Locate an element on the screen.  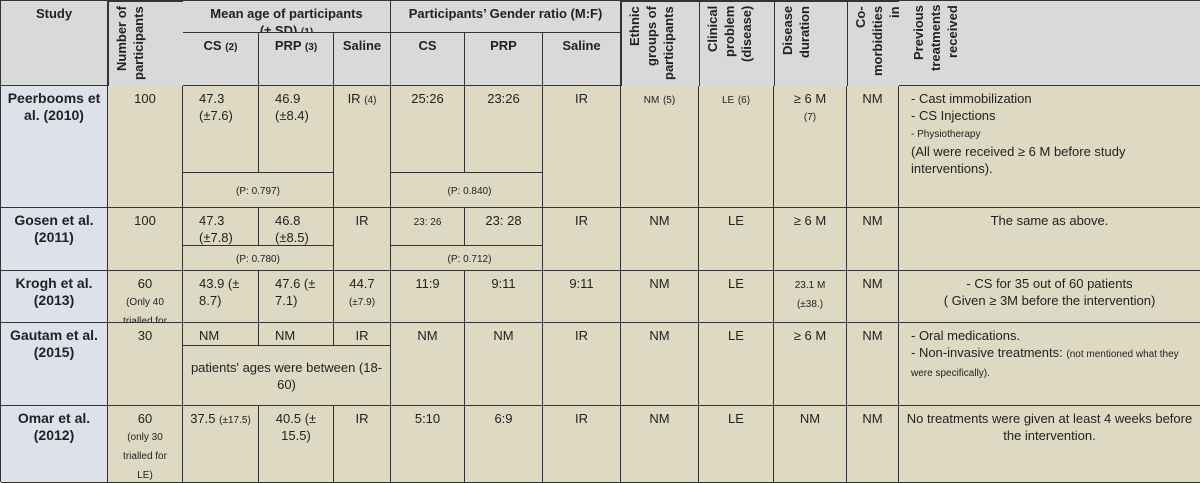
table-cell: patients' ages were between (18-60) is located at coordinates (287, 376).